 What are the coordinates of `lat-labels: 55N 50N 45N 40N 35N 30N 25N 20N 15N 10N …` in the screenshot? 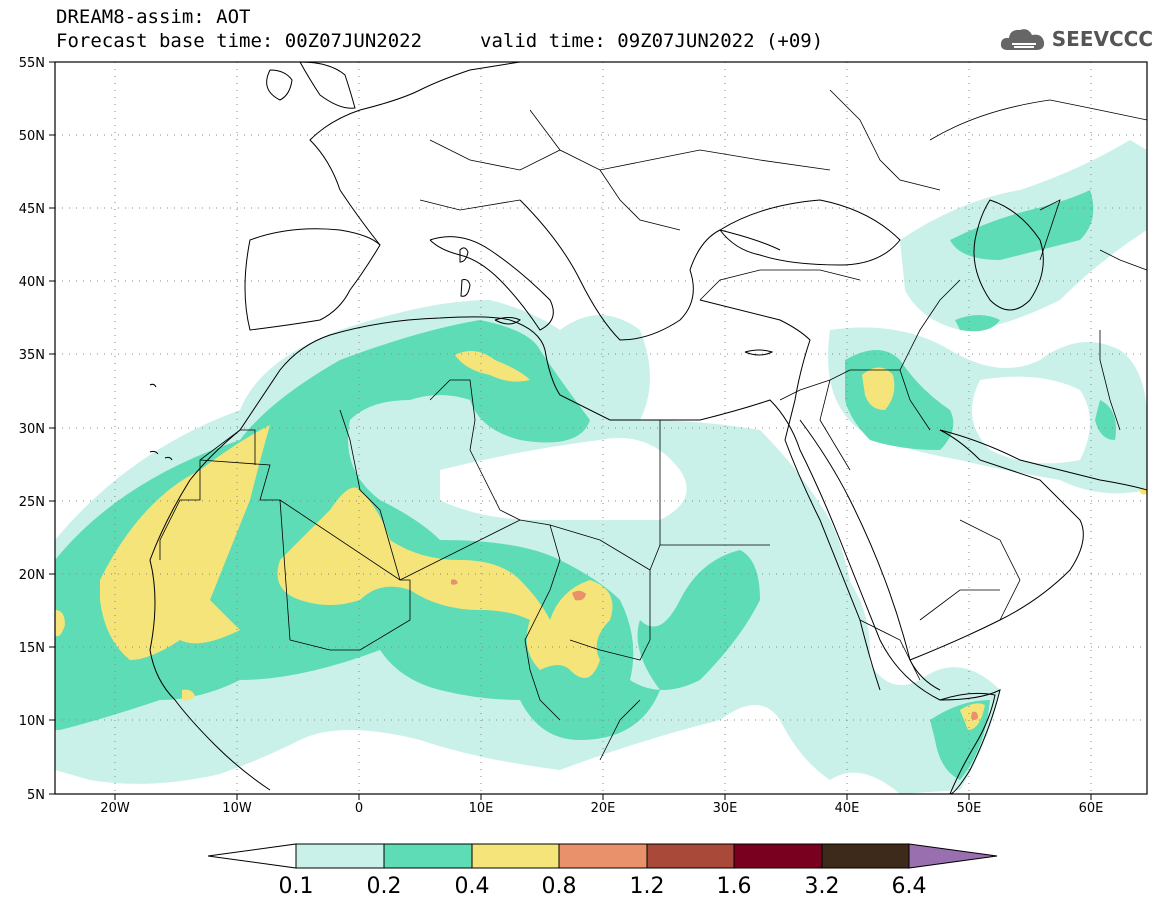 It's located at (32, 429).